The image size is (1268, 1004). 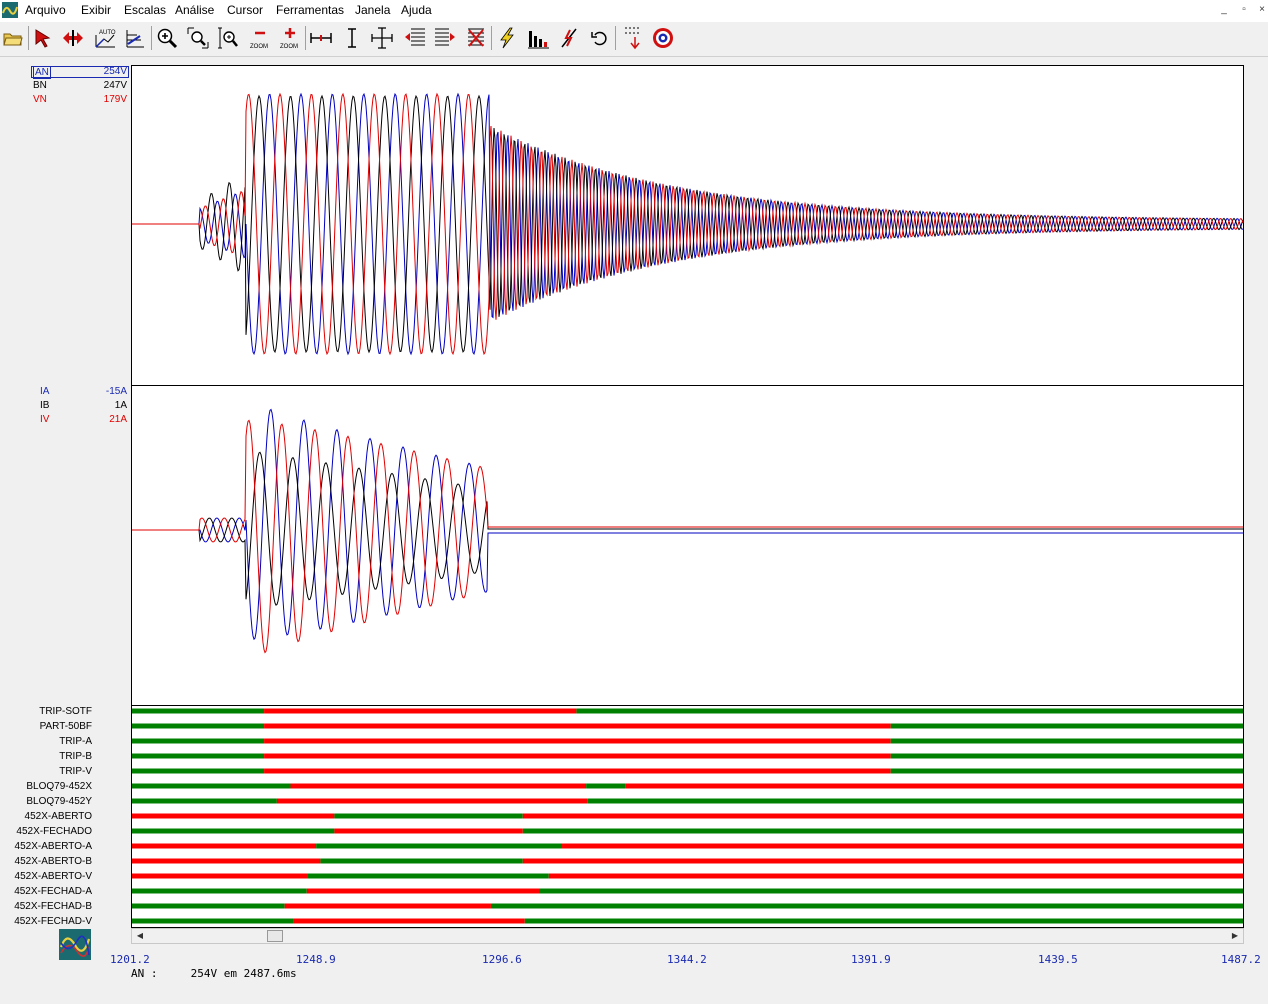 I want to click on voltage-channel-value: 254V, so click(x=115, y=71).